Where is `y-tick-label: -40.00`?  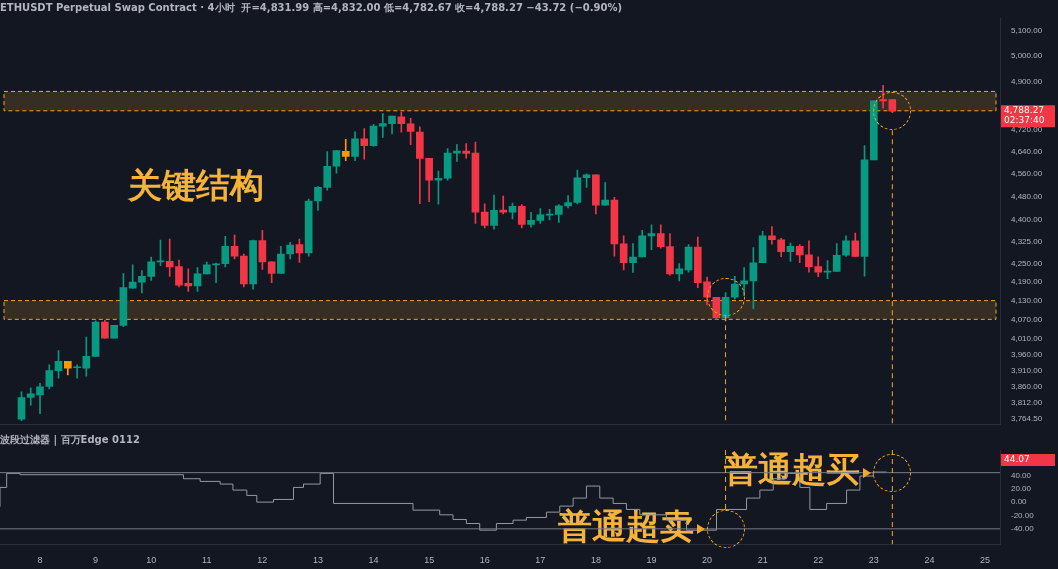 y-tick-label: -40.00 is located at coordinates (1023, 529).